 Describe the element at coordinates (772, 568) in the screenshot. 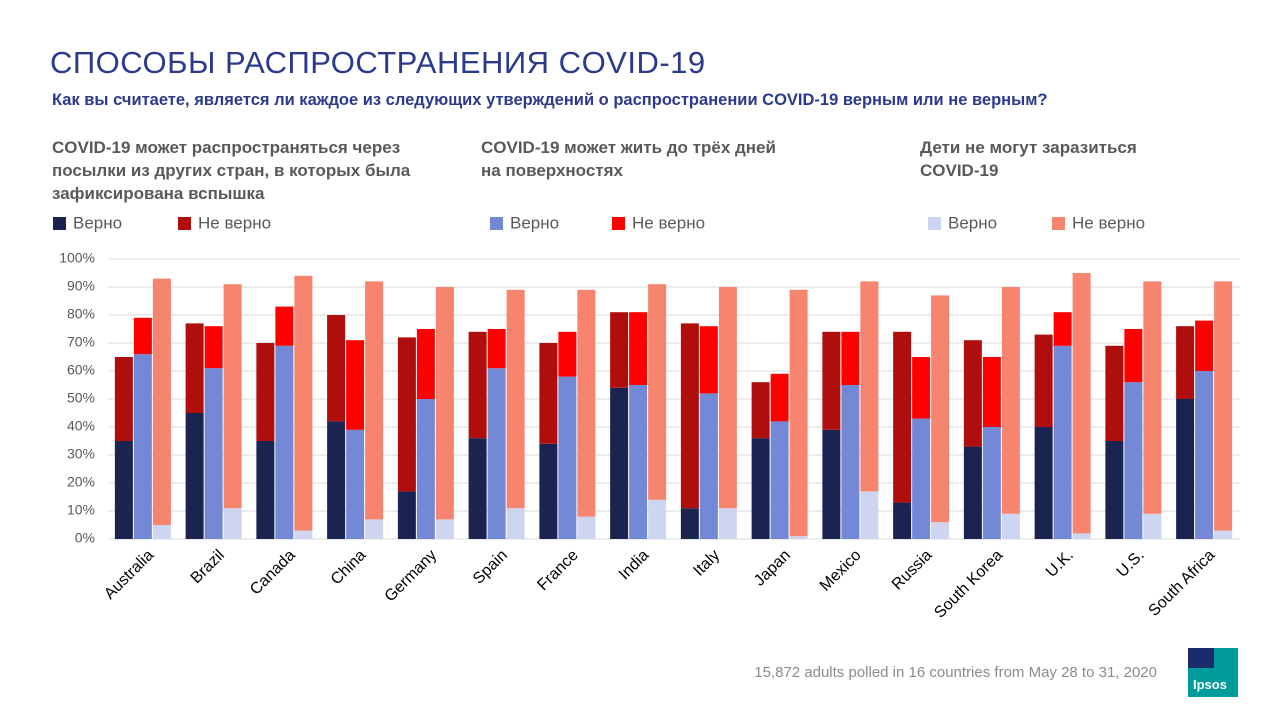

I see `x-tick-label: Japan` at that location.